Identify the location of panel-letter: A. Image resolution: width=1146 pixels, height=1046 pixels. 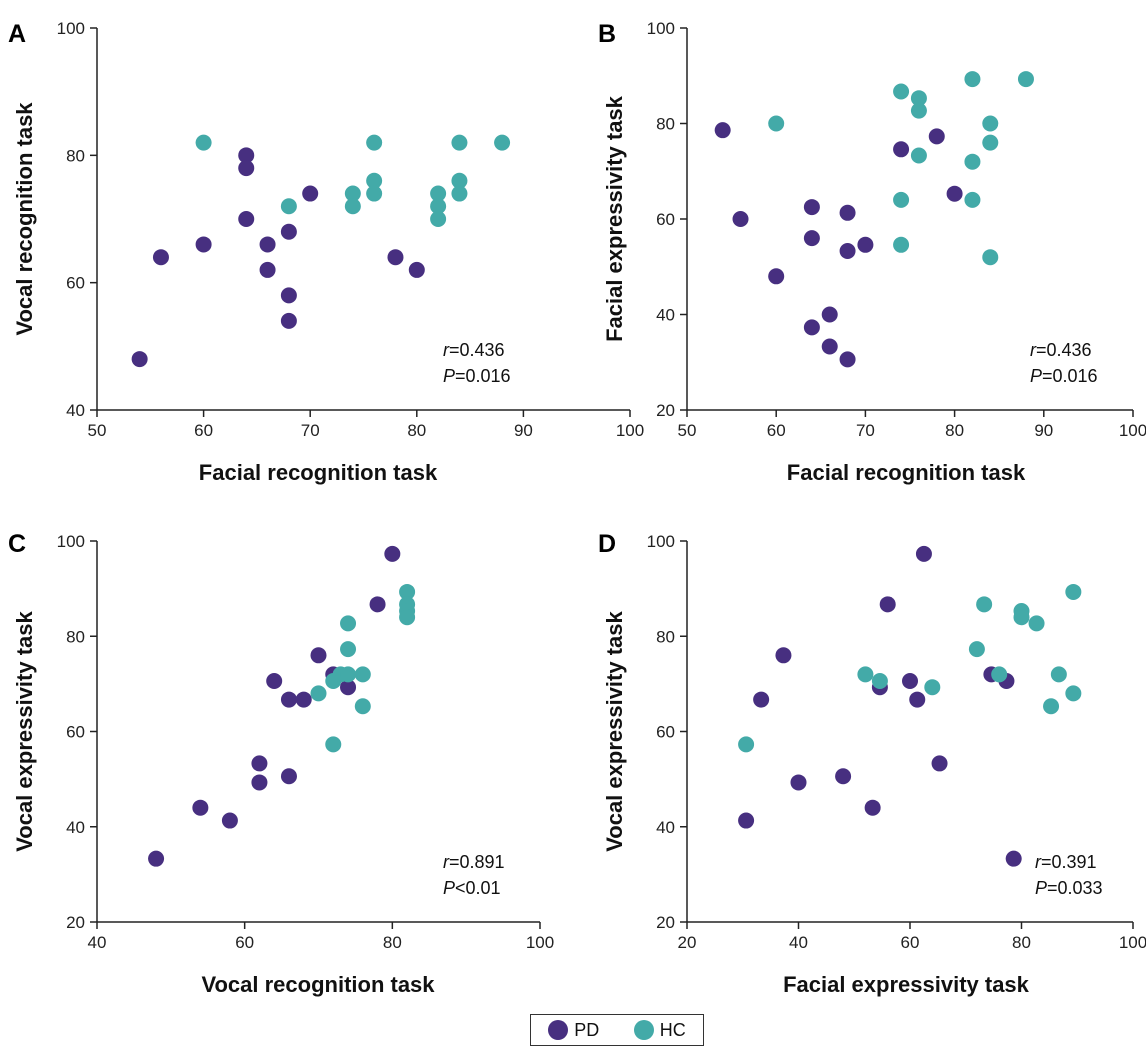
(17, 34).